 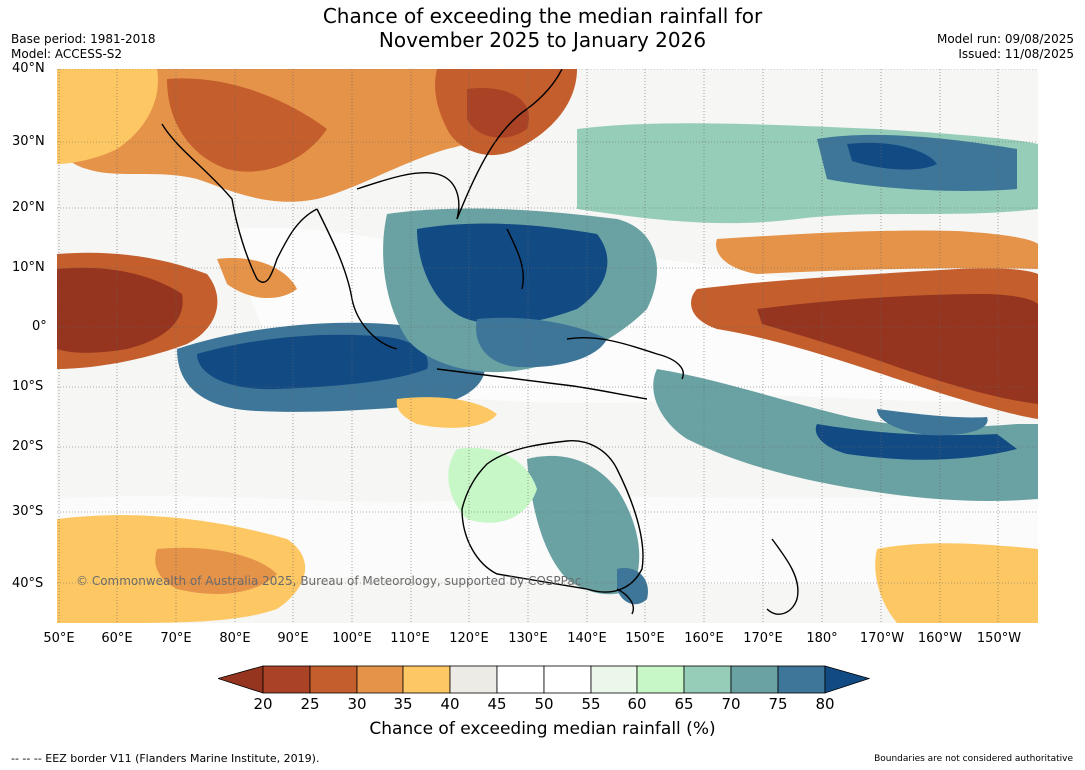 What do you see at coordinates (778, 704) in the screenshot?
I see `colorbar-tick-75: 75` at bounding box center [778, 704].